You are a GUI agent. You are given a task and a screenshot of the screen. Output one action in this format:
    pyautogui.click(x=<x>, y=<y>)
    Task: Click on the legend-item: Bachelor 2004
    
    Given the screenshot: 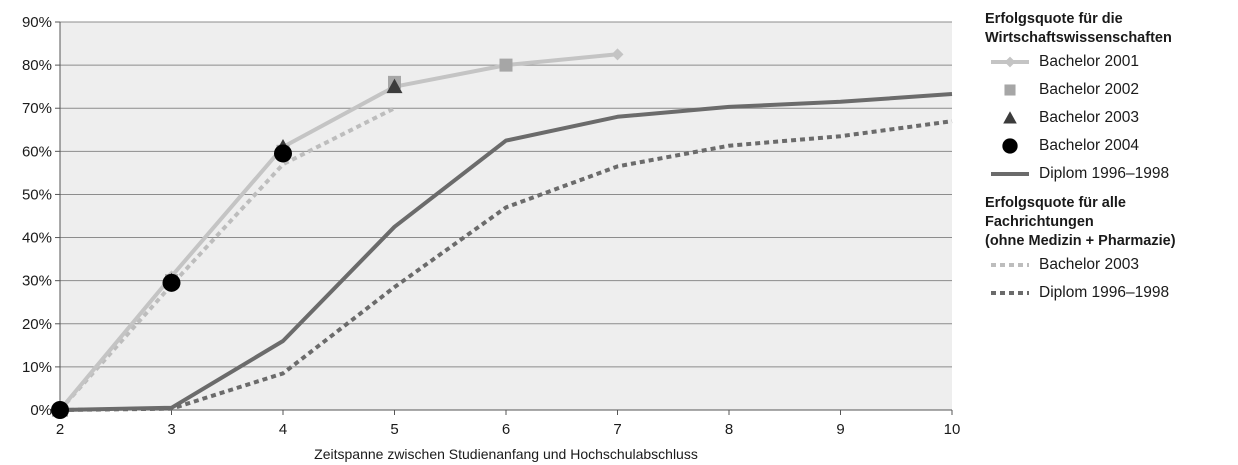 What is the action you would take?
    pyautogui.click(x=1110, y=146)
    